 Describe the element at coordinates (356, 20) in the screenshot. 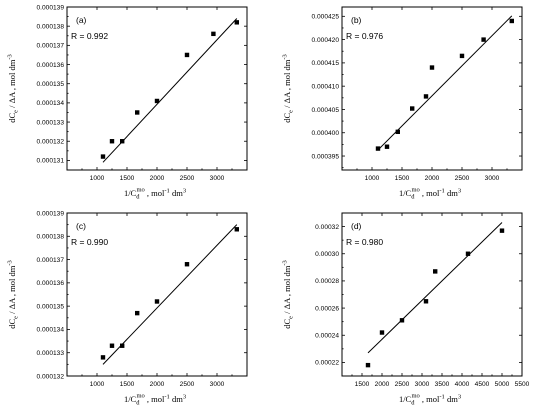

I see `panel-label: (b)` at that location.